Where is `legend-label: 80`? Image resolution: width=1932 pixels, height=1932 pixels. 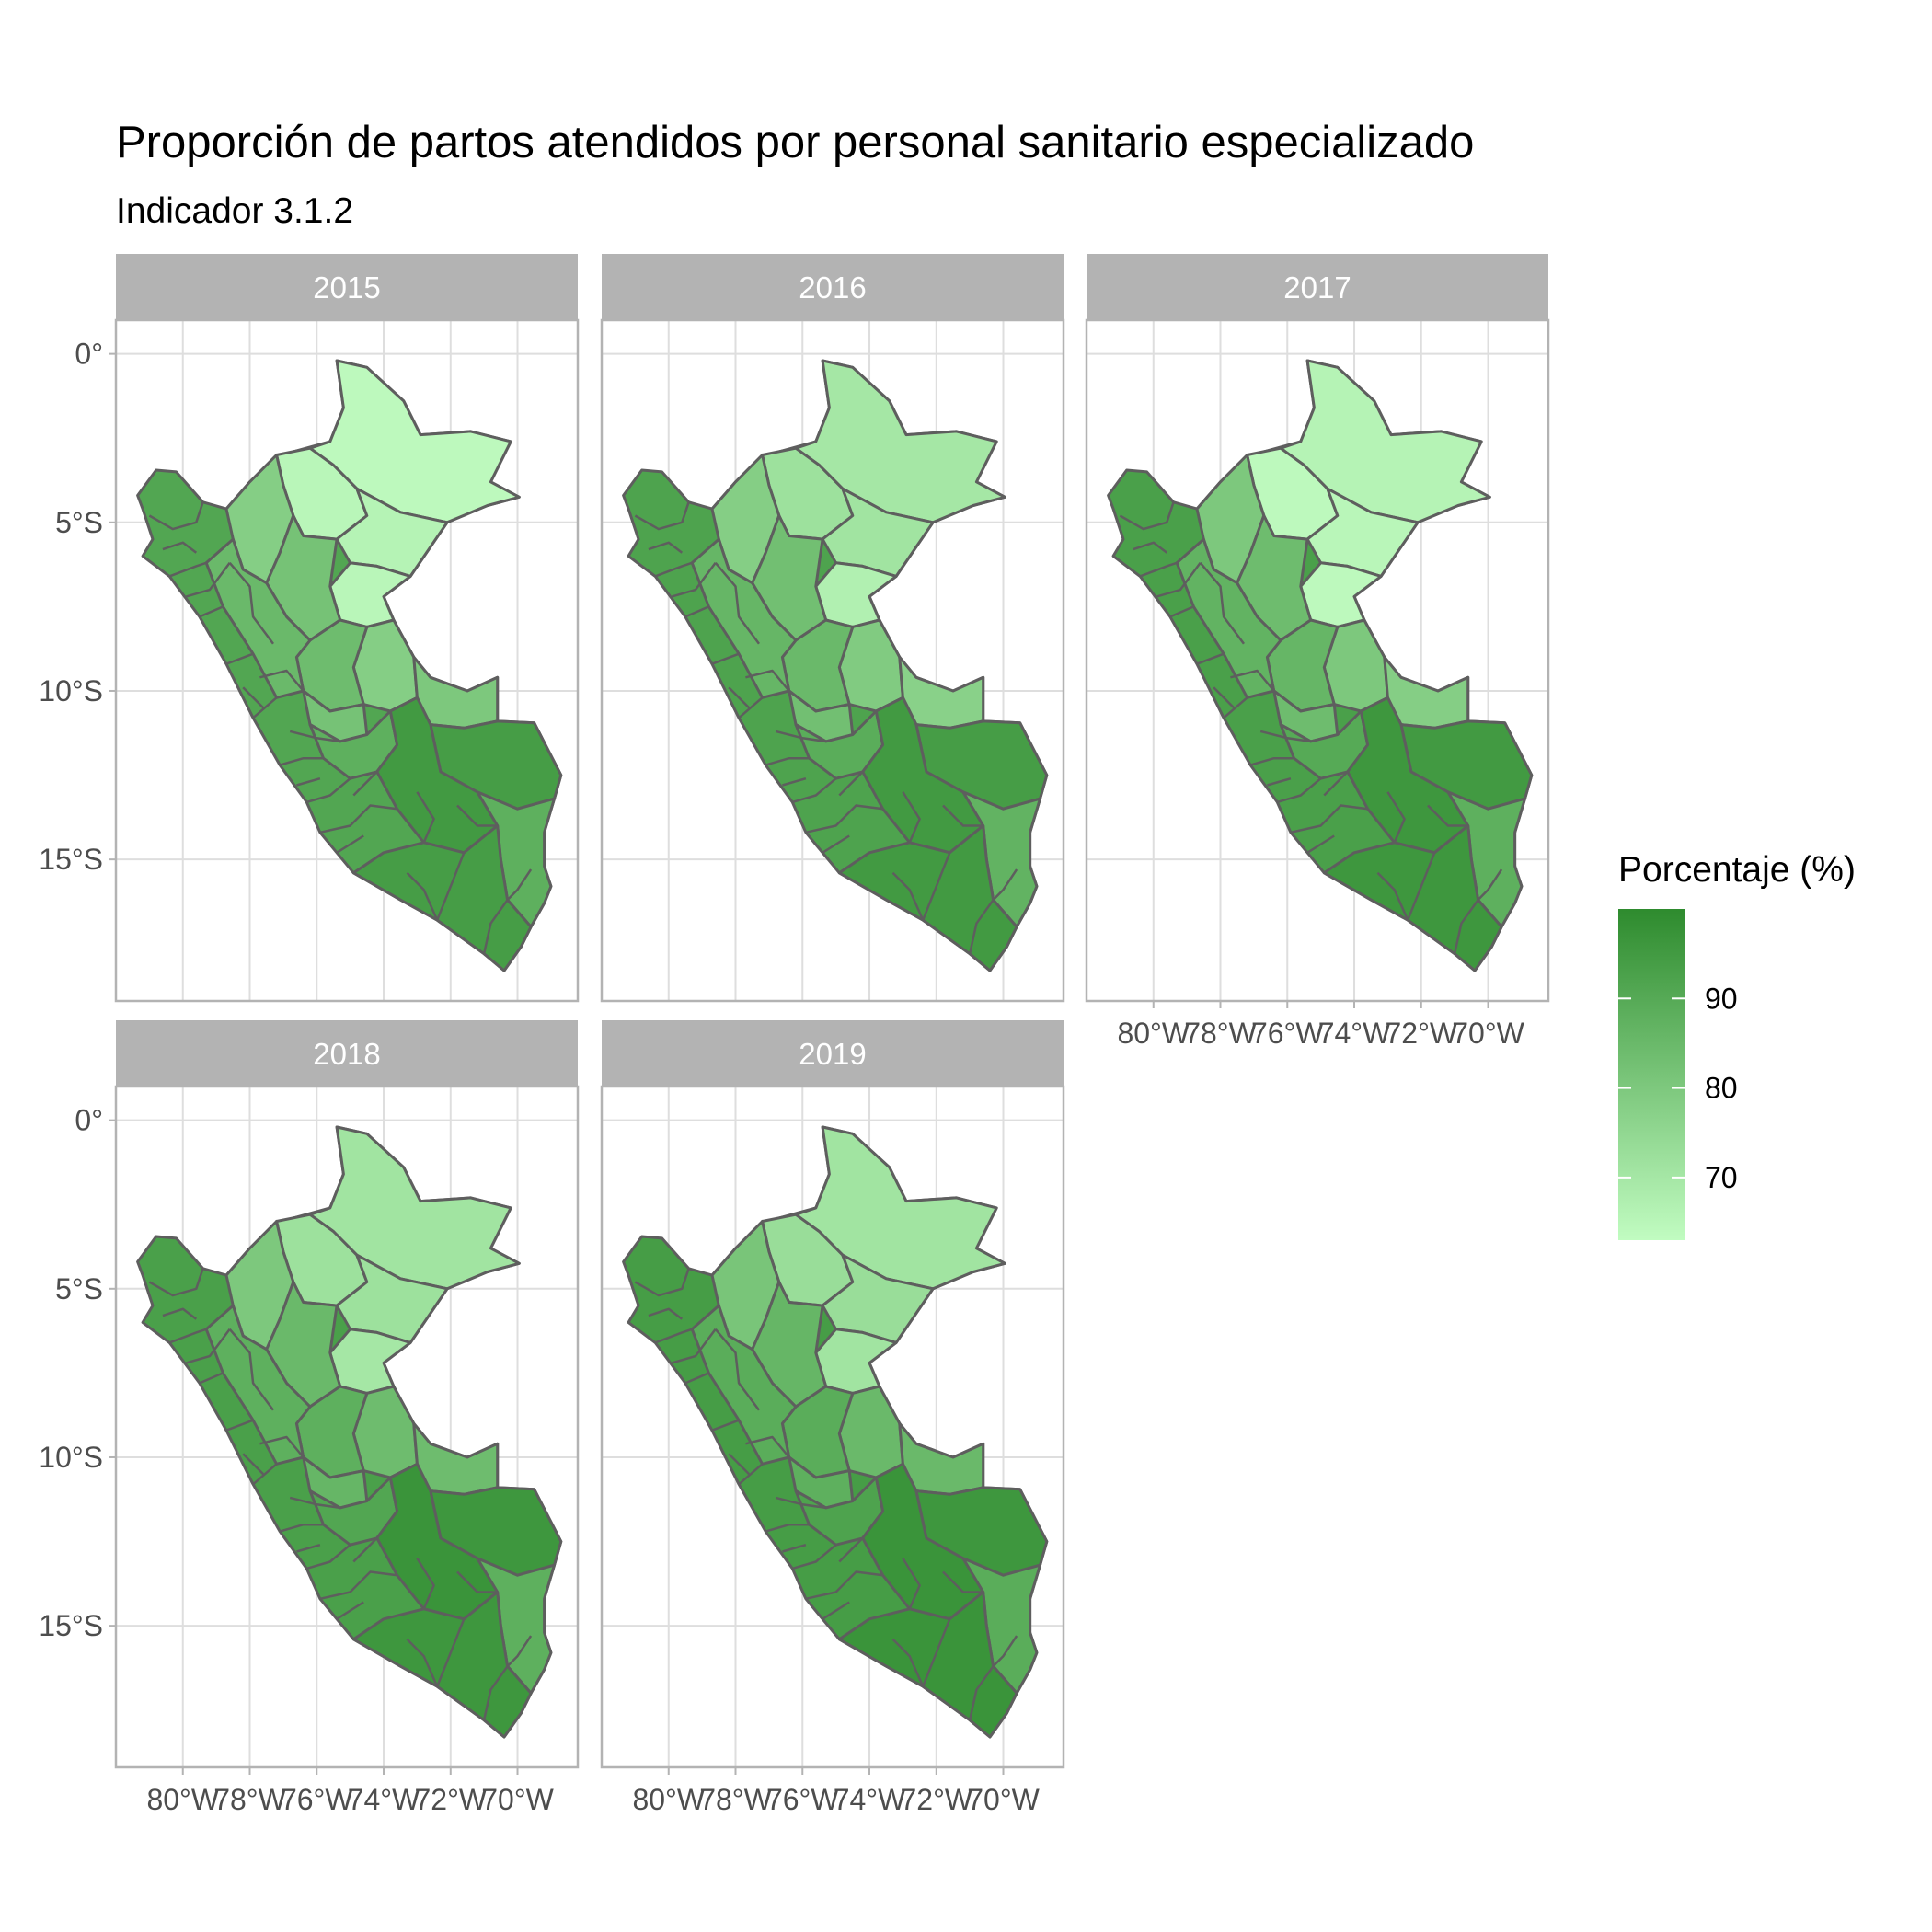
legend-label: 80 is located at coordinates (1721, 1088).